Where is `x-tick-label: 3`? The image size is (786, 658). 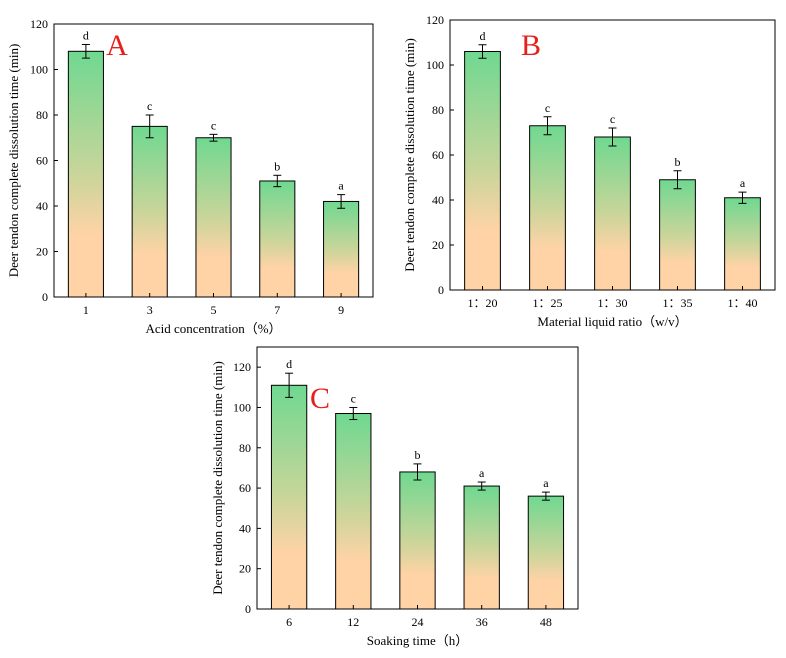
x-tick-label: 3 is located at coordinates (150, 310).